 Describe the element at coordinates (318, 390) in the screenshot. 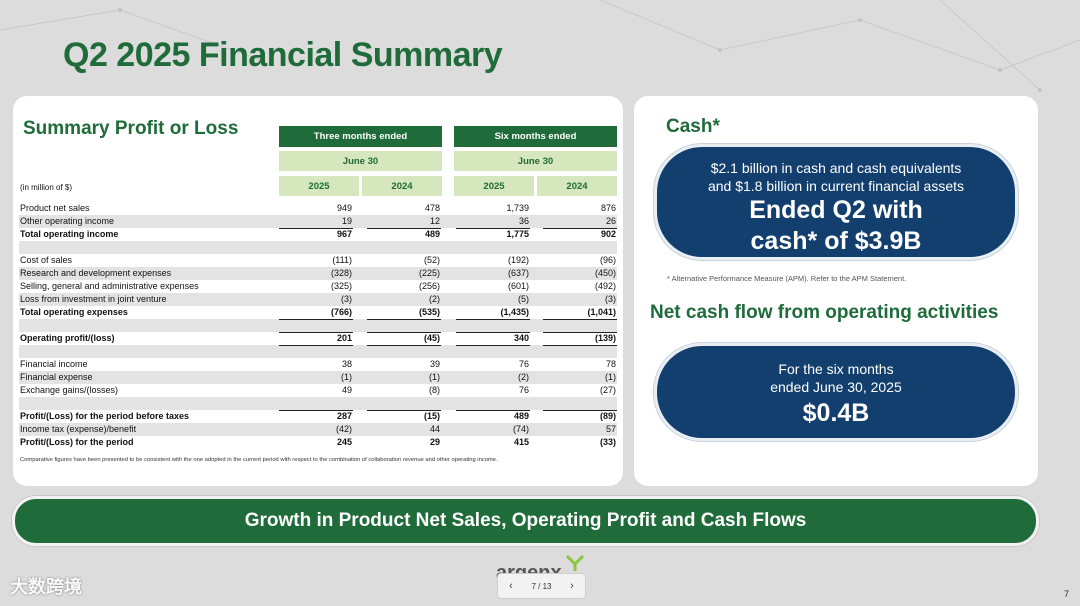

I see `table-row: Exchange gains/(losses) 49 (8) 76 (27)` at that location.